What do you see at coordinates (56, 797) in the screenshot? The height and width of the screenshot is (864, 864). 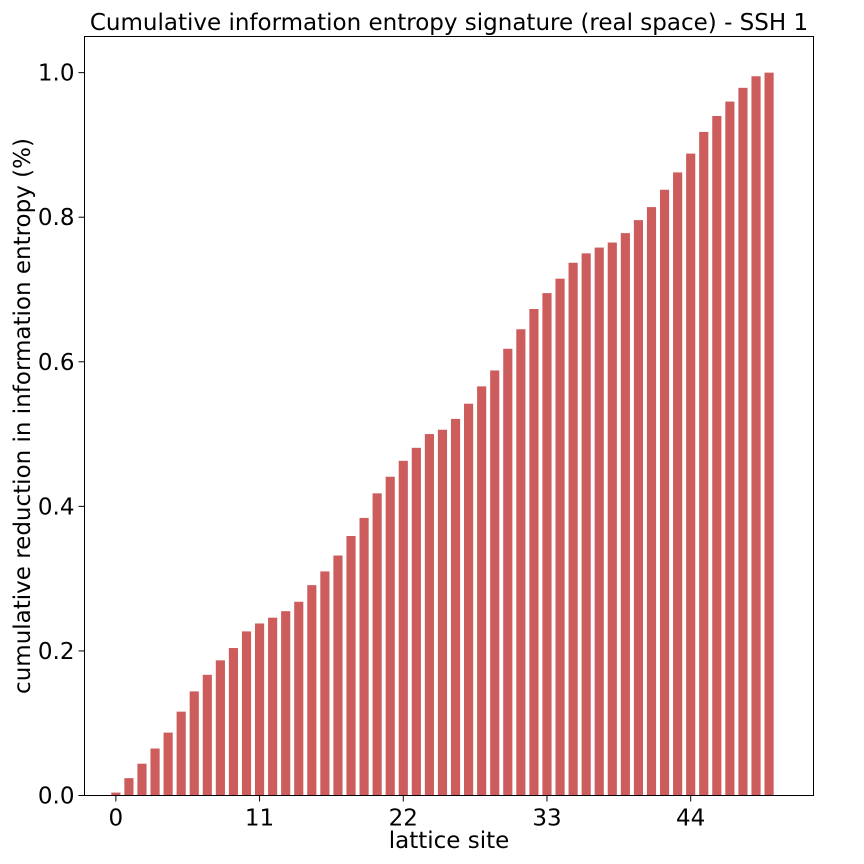 I see `y-tick-label: 0.0` at bounding box center [56, 797].